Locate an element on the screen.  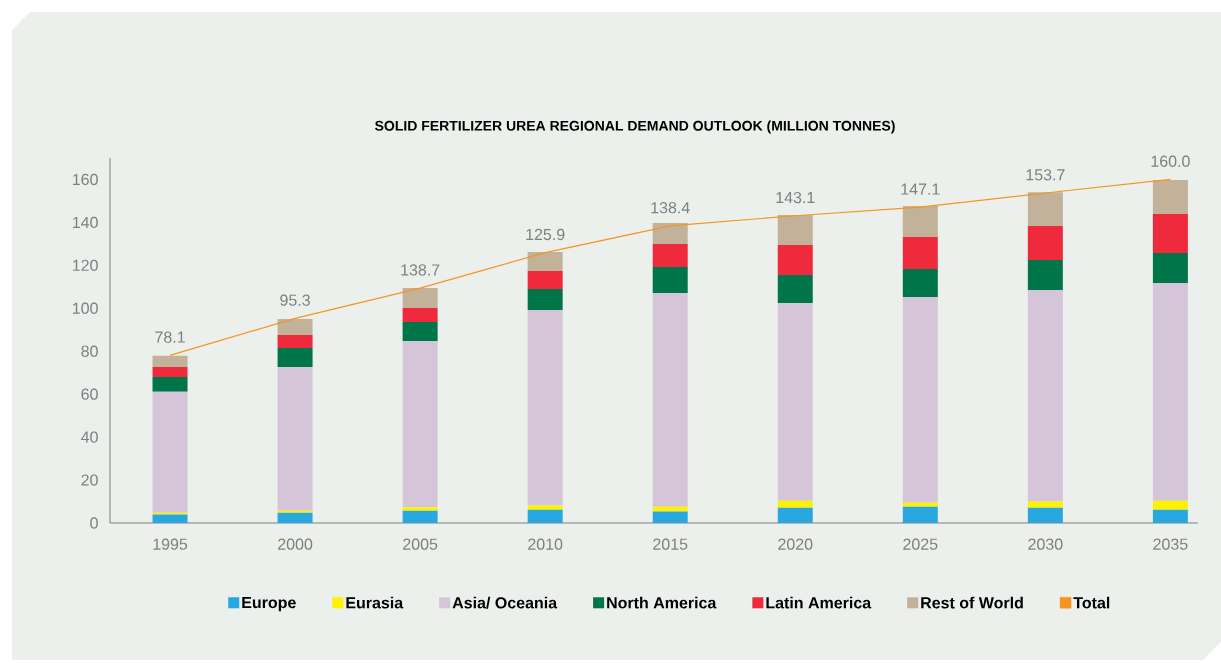
chart-title: SOLID FERTILIZER UREA REGIONAL DEMAND OUTLOOK (MILLION TONNES) is located at coordinates (635, 127).